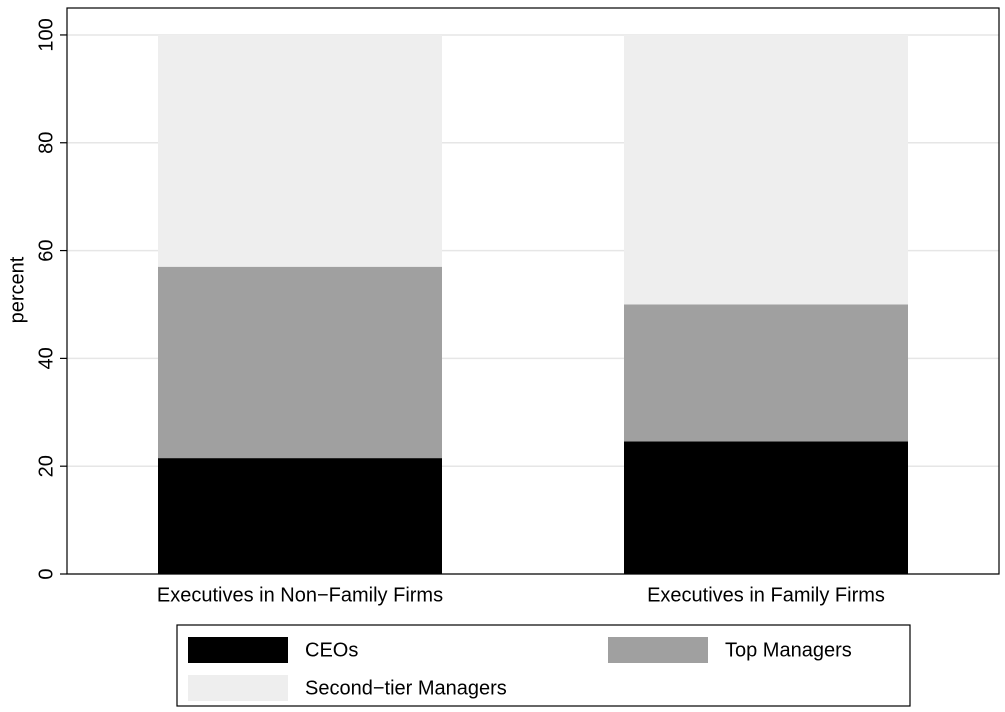  What do you see at coordinates (788, 650) in the screenshot?
I see `legend-label: Top Managers` at bounding box center [788, 650].